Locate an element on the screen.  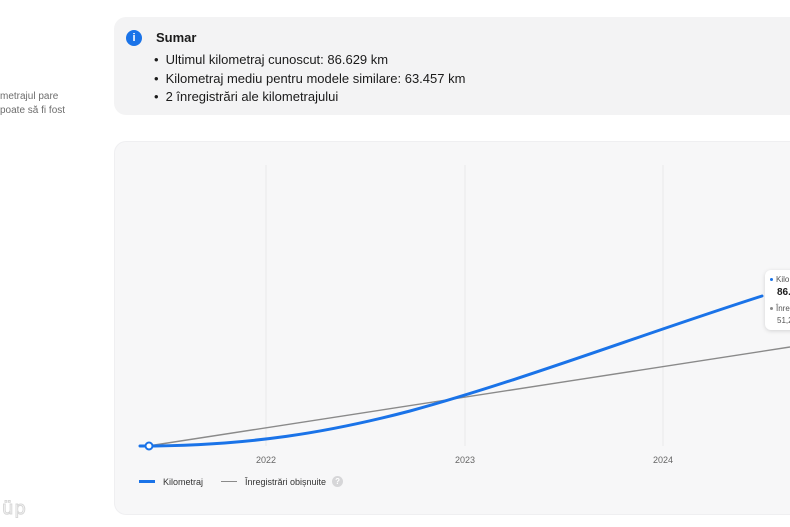
help-icon: ? is located at coordinates (338, 481).